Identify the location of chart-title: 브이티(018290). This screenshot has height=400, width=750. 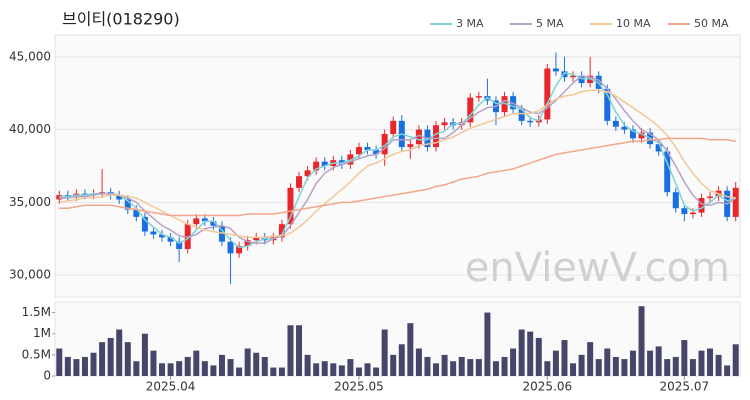
(121, 19).